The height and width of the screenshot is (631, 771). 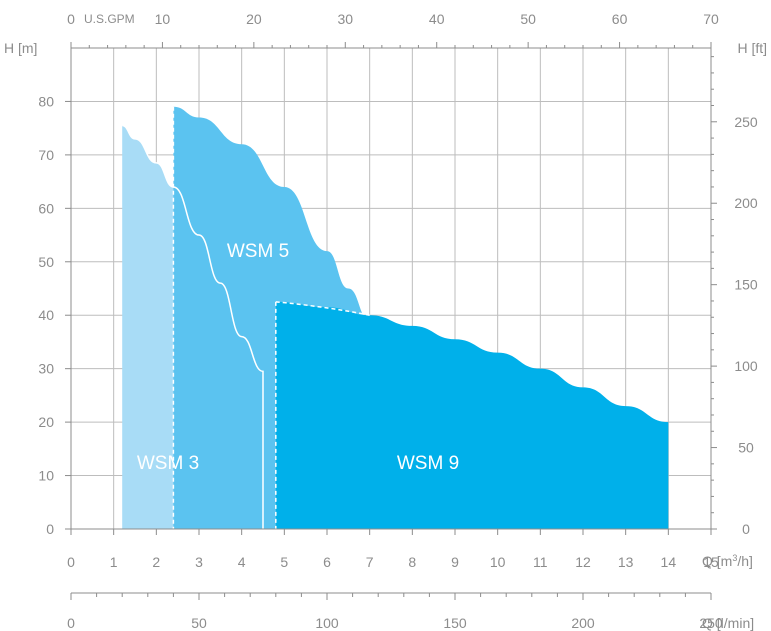 What do you see at coordinates (746, 122) in the screenshot?
I see `tick-label-y-right: 250` at bounding box center [746, 122].